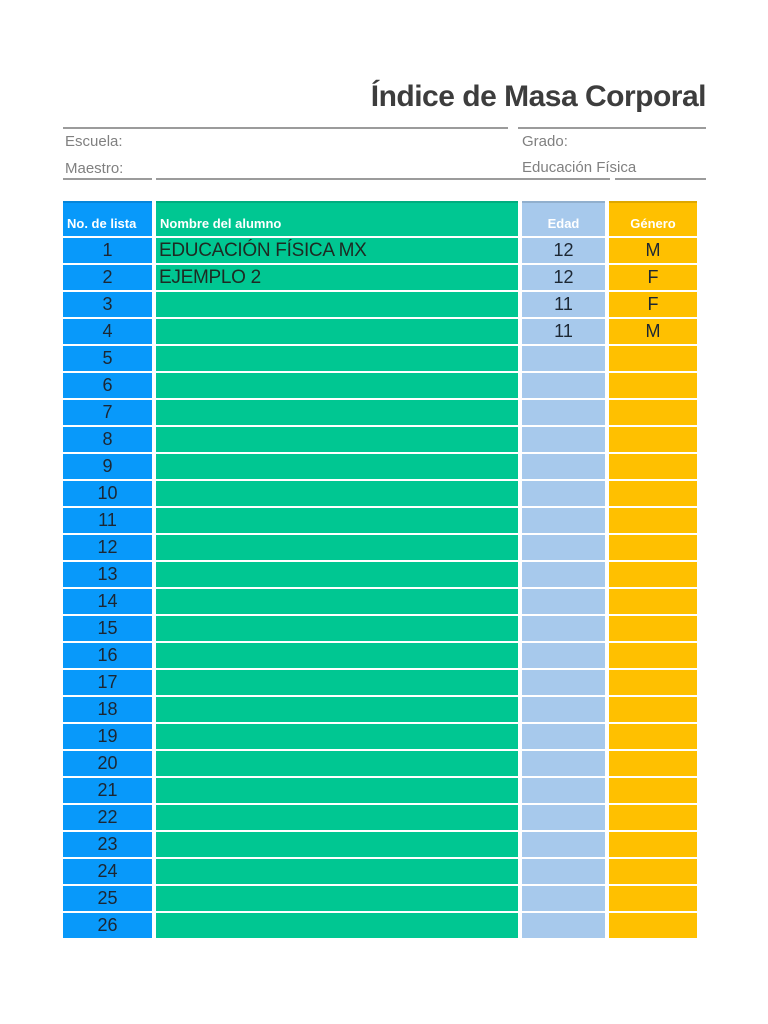 This screenshot has width=768, height=1024. I want to click on row-number-cell: 25, so click(107, 898).